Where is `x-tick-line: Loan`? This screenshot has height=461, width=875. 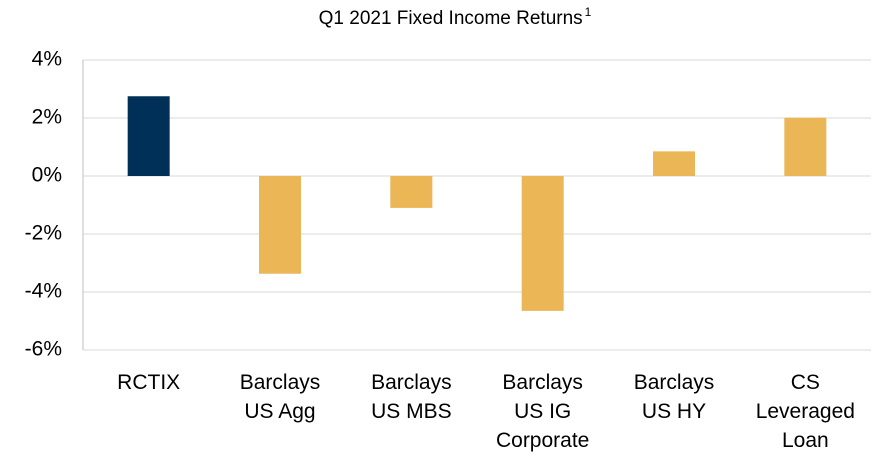 x-tick-line: Loan is located at coordinates (805, 440).